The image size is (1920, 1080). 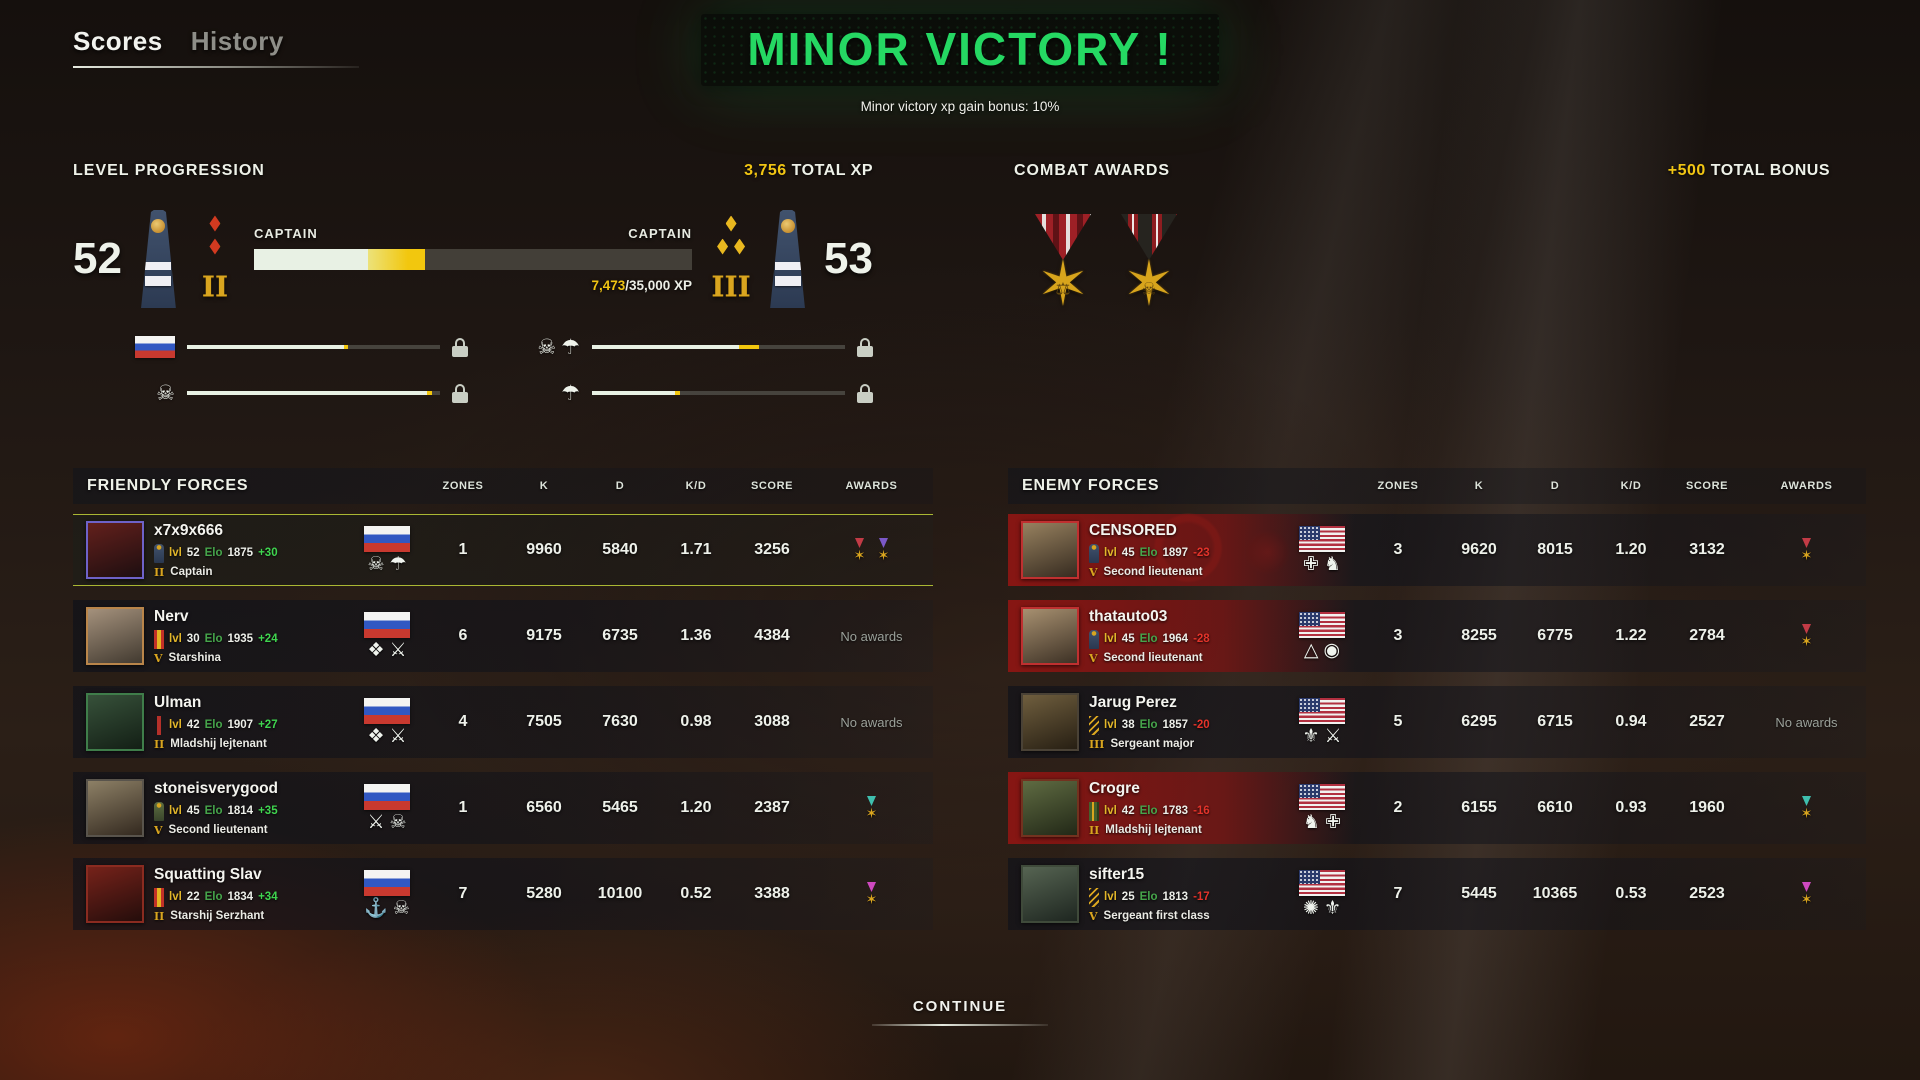 I want to click on xp-progress-bar, so click(x=473, y=259).